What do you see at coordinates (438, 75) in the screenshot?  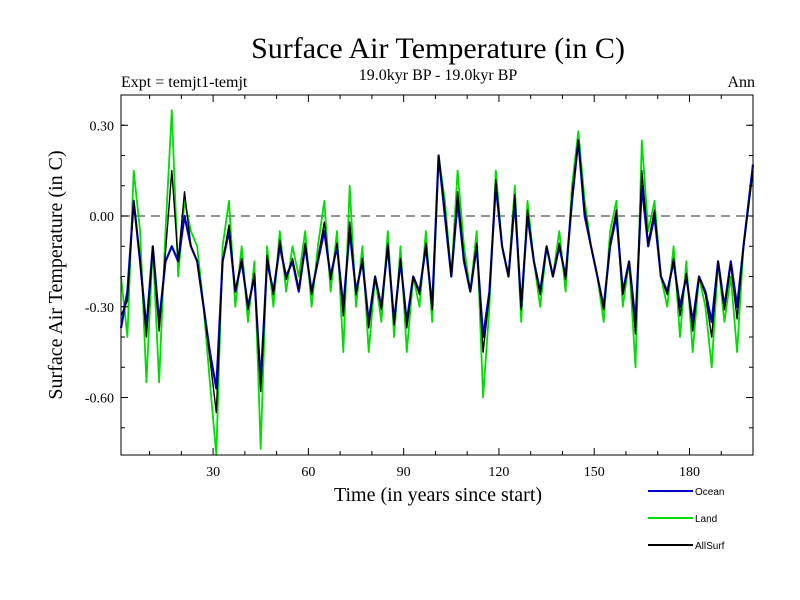 I see `chart-subtitle: 19.0kyr BP - 19.0kyr BP` at bounding box center [438, 75].